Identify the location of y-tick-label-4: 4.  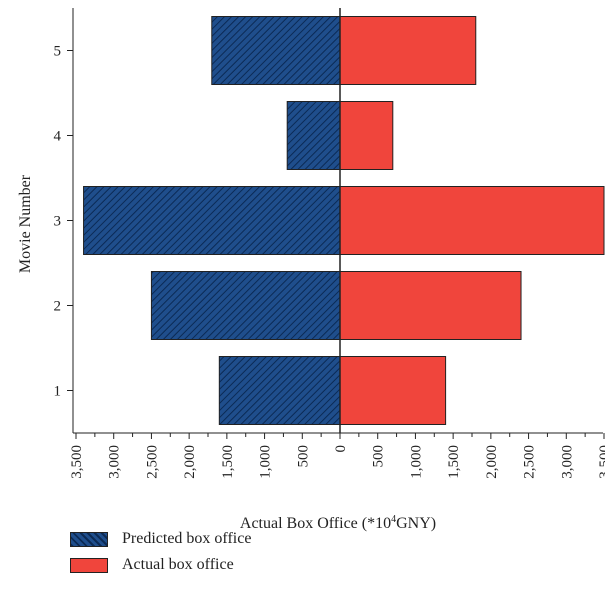
(58, 137).